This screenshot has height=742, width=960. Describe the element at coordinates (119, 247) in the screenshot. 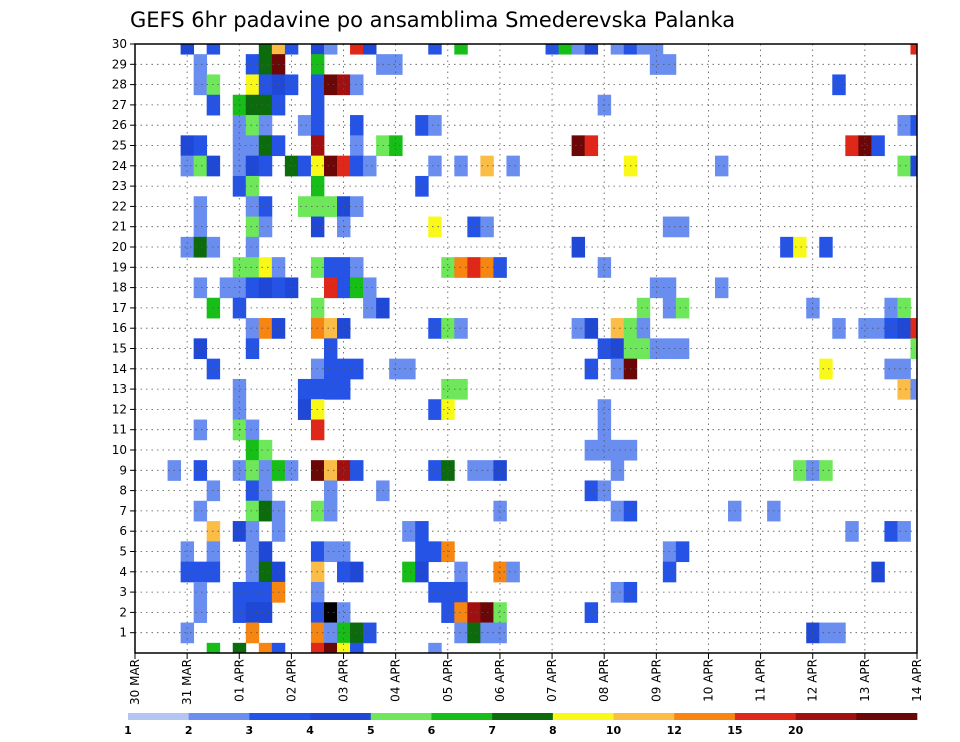

I see `y-tick-label: 20` at that location.